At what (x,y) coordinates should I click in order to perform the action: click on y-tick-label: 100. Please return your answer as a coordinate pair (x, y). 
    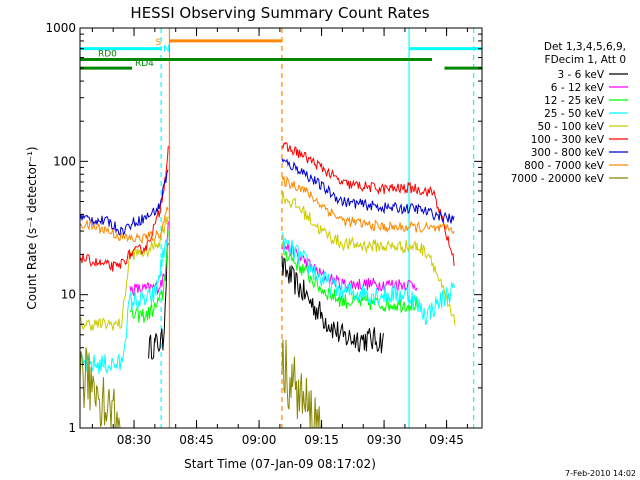
    Looking at the image, I should click on (64, 161).